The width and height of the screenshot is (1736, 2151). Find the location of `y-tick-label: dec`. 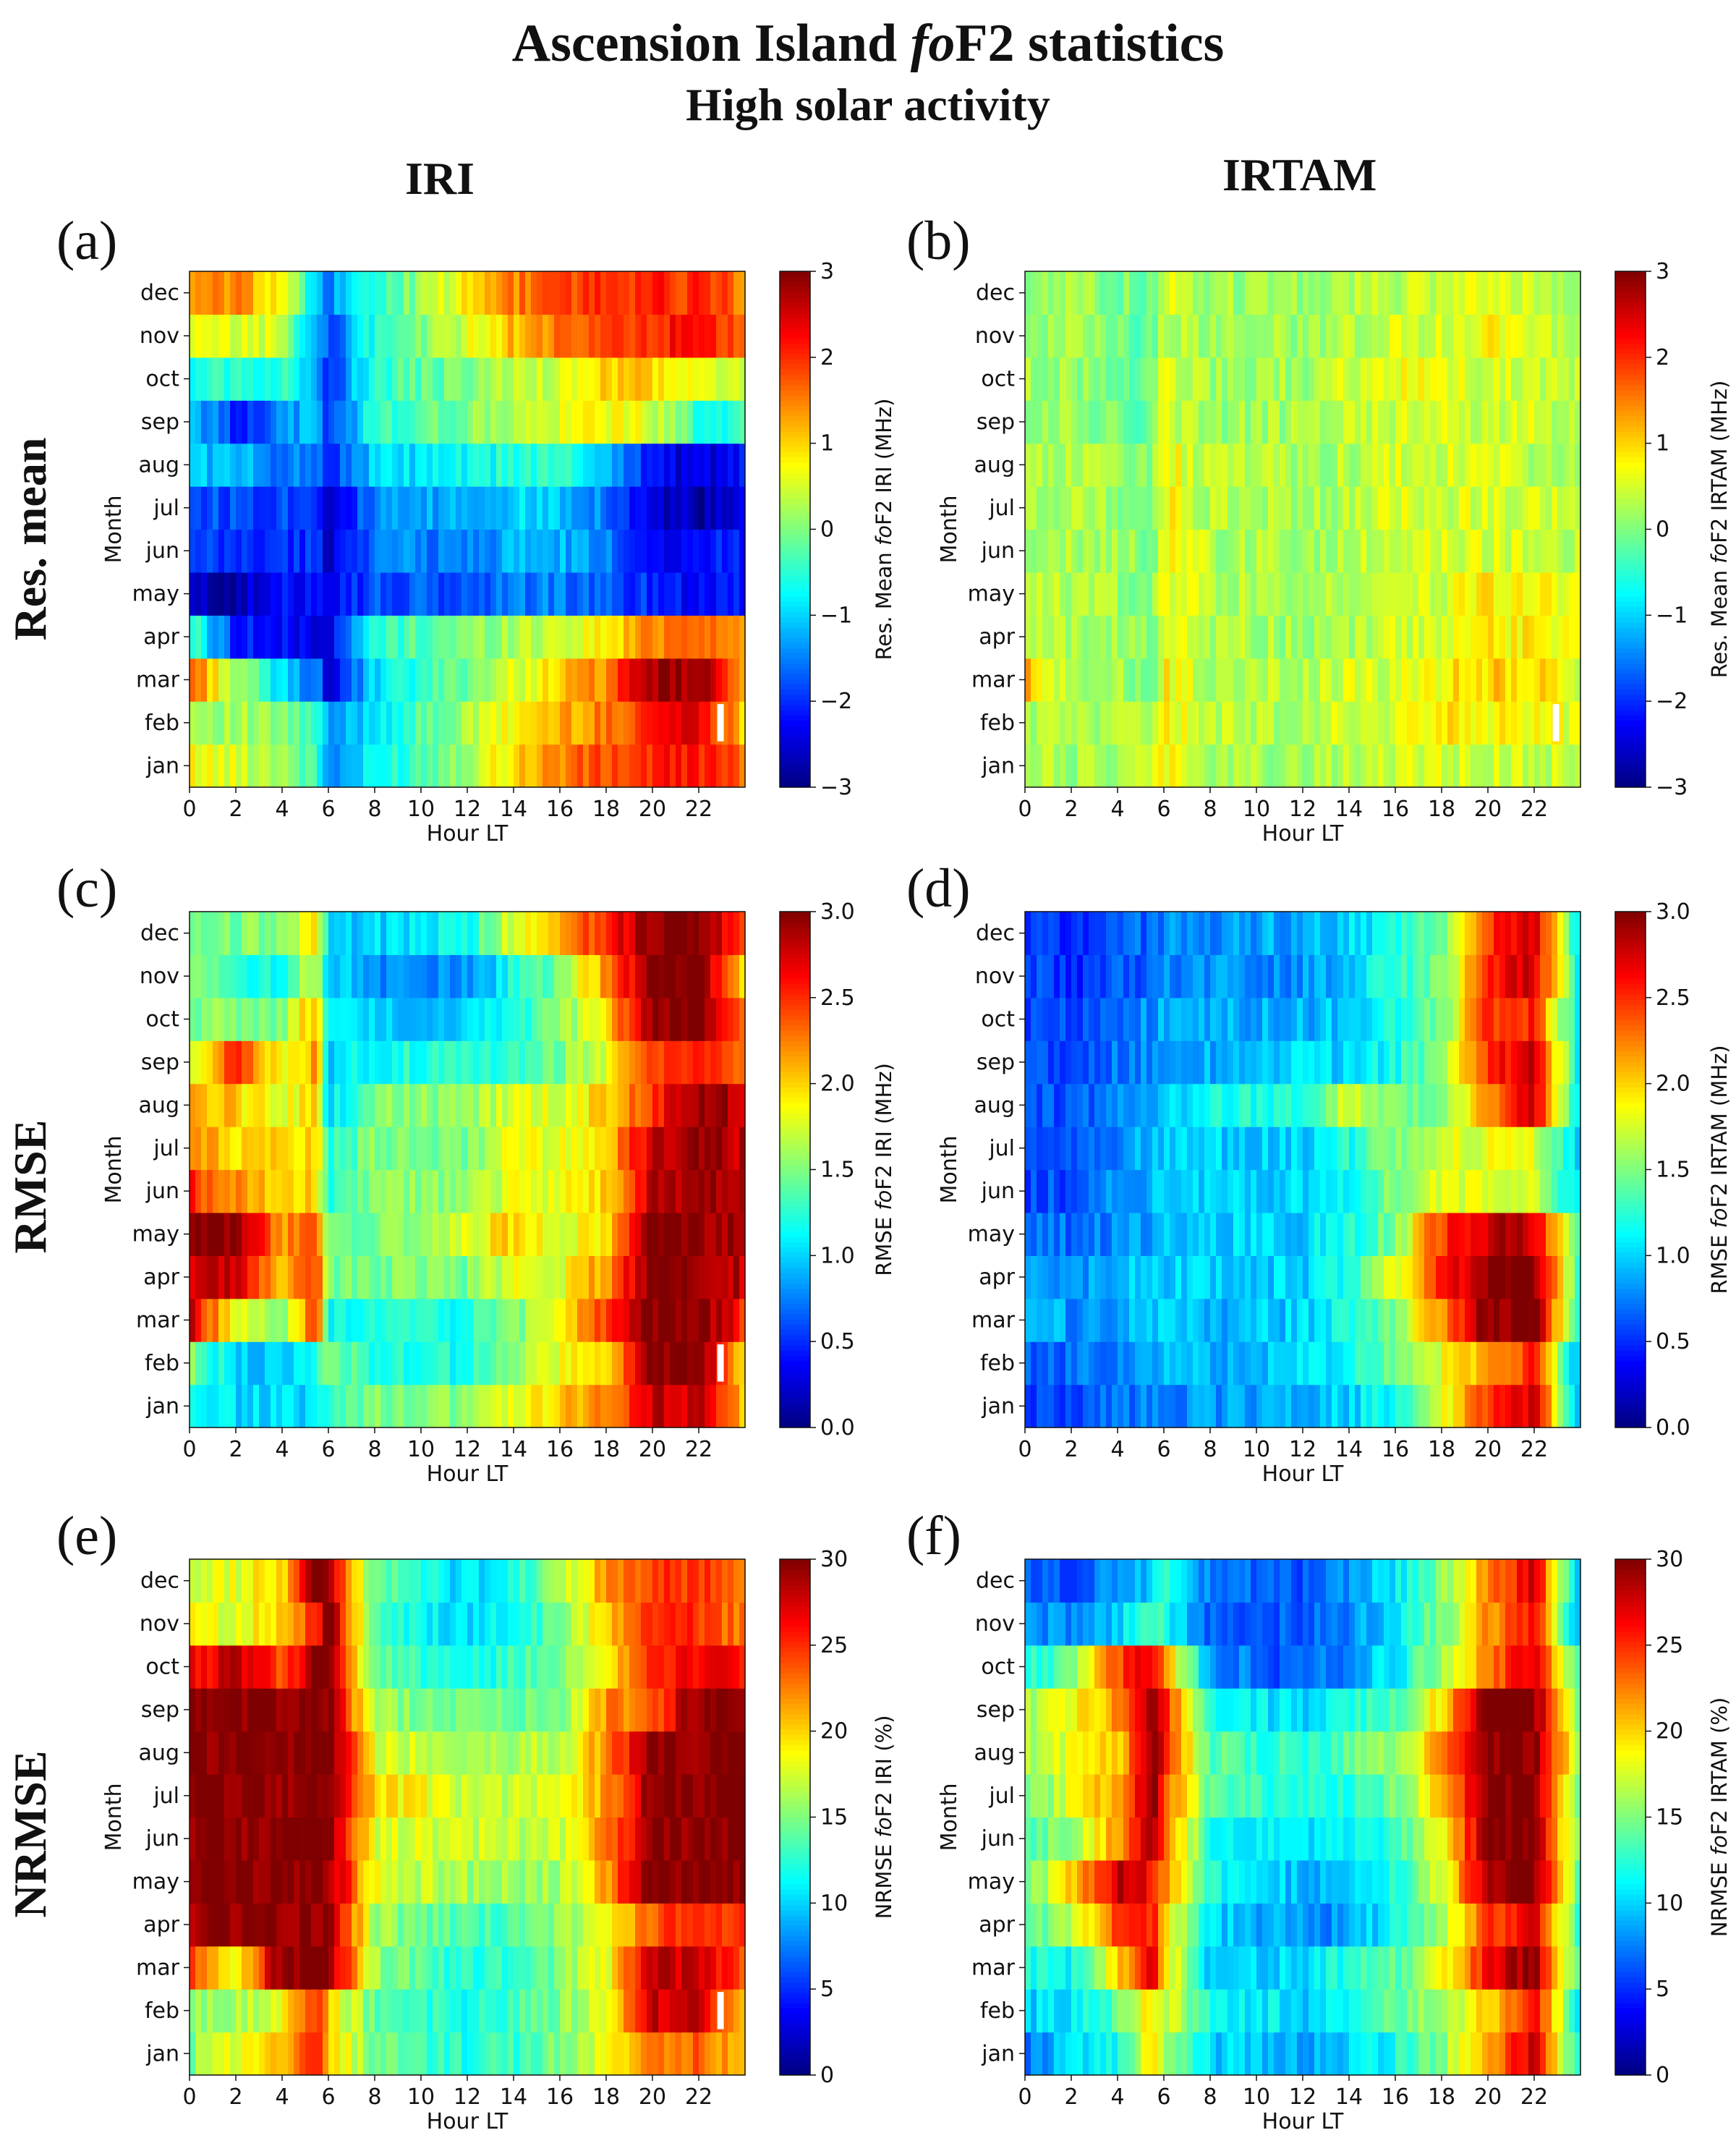

y-tick-label: dec is located at coordinates (996, 293).